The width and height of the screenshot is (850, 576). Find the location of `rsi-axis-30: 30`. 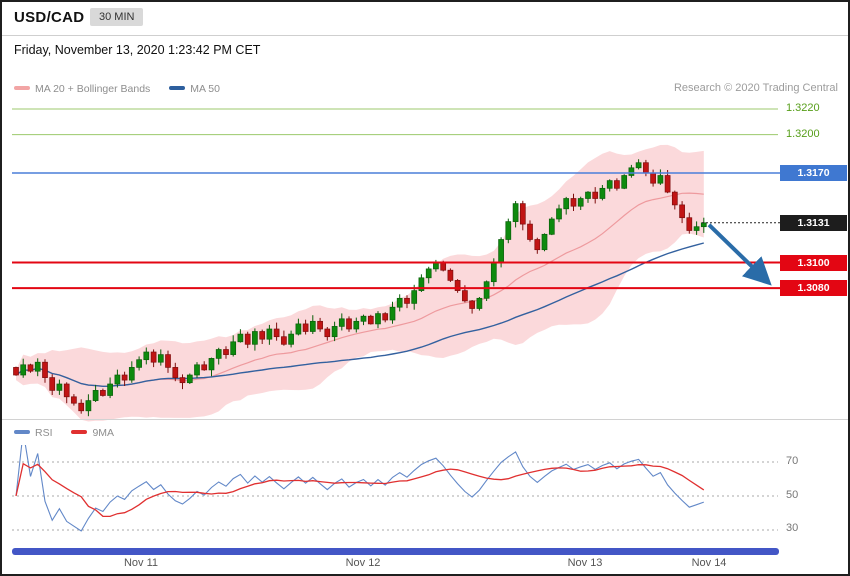

rsi-axis-30: 30 is located at coordinates (792, 528).